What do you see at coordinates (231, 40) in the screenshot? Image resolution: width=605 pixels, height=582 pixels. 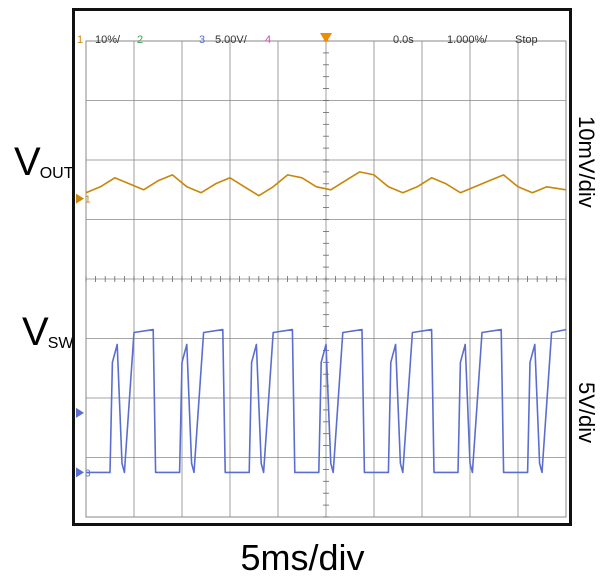 I see `header-ch3-scale: 5.00V/` at bounding box center [231, 40].